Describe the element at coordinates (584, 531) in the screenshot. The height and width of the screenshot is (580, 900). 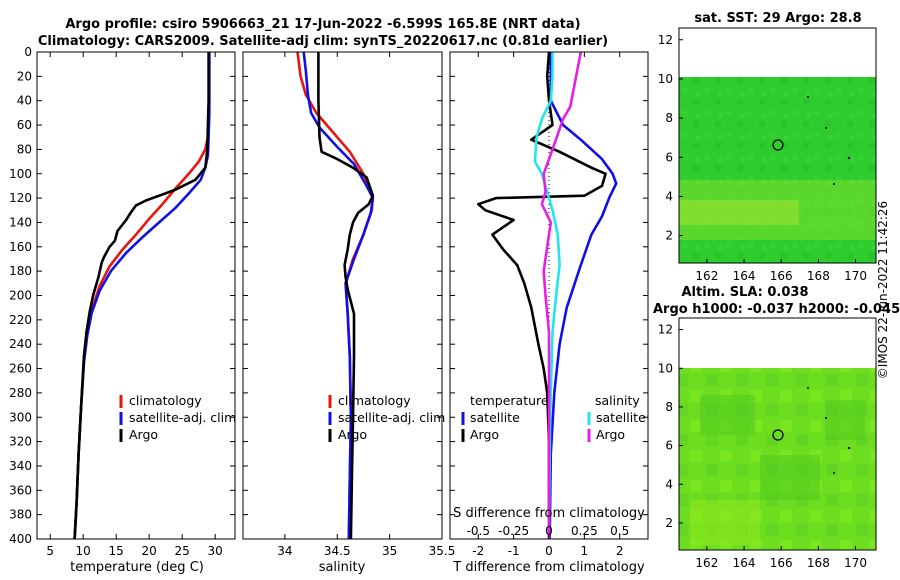
I see `salinity-diff-tick-label: 0.25` at that location.